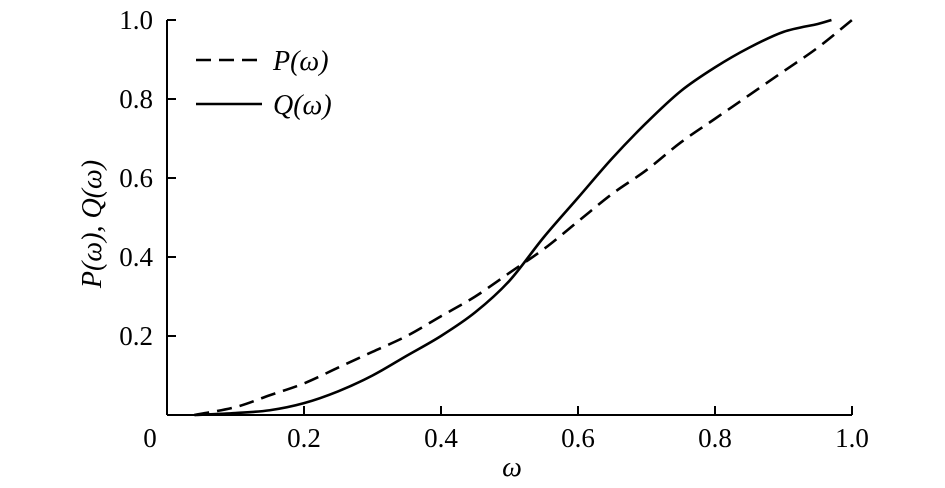  I want to click on y-tick-label: 0.6, so click(136, 178).